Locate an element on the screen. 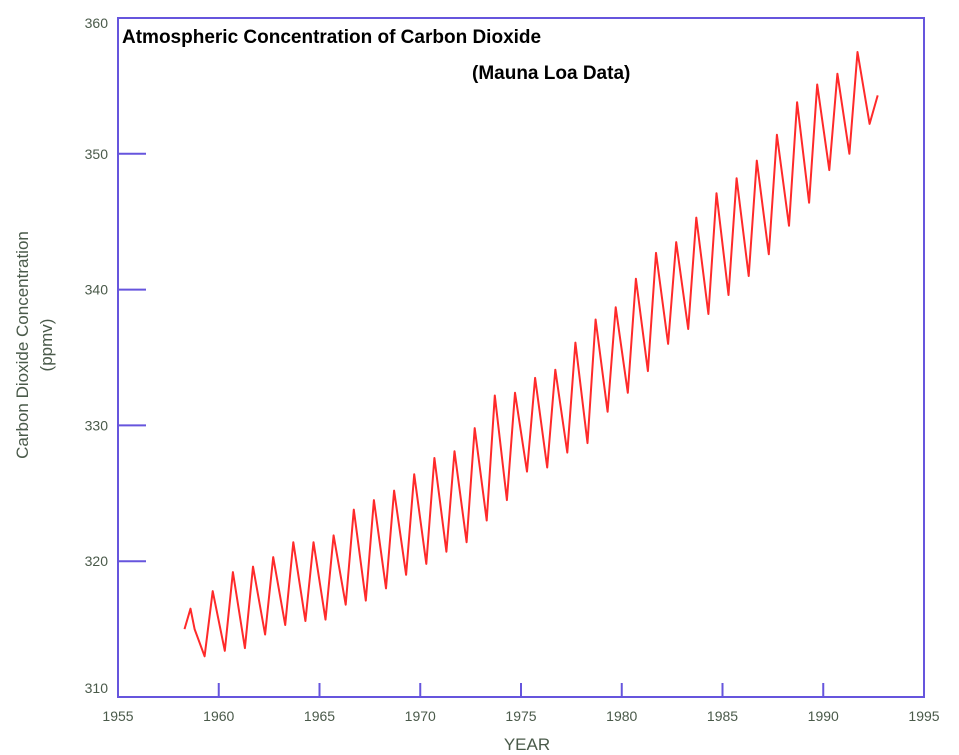 This screenshot has width=959, height=755. x-tick-label: 1990 is located at coordinates (823, 716).